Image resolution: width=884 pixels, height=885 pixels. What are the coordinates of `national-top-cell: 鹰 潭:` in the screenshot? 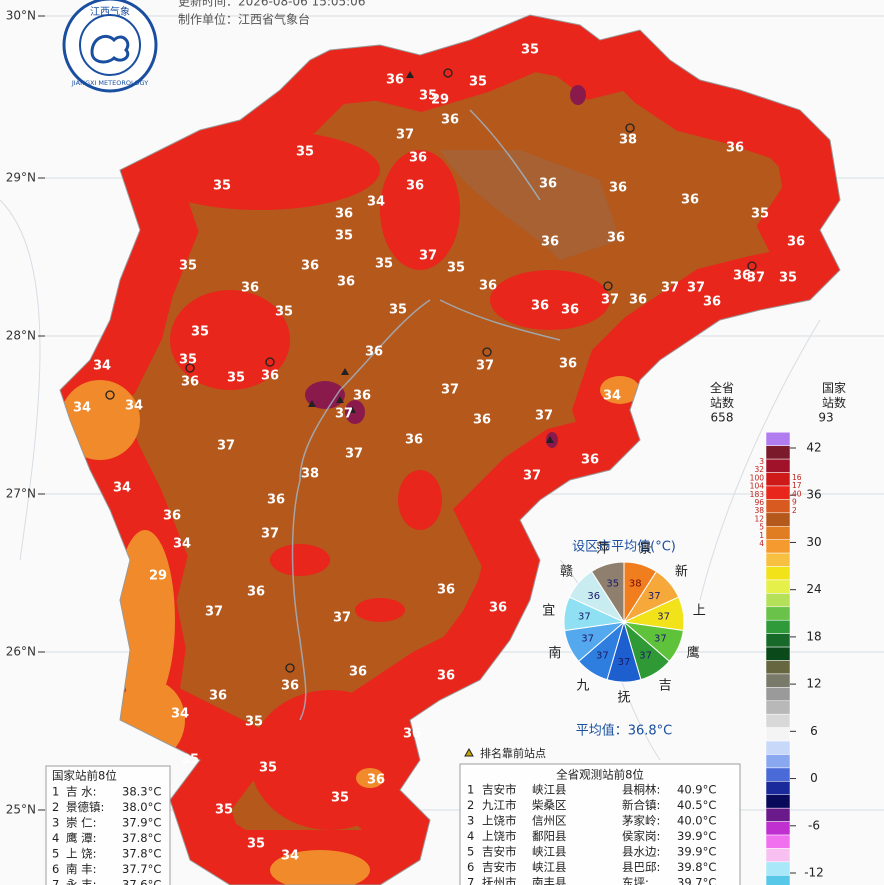 It's located at (81, 838).